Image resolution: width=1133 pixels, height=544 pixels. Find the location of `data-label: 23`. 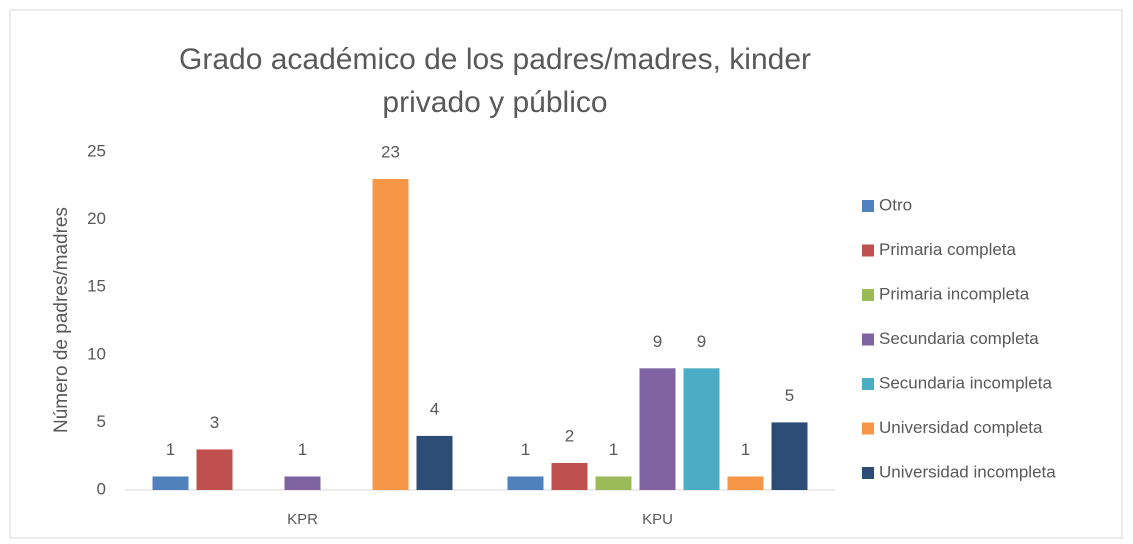

data-label: 23 is located at coordinates (390, 152).